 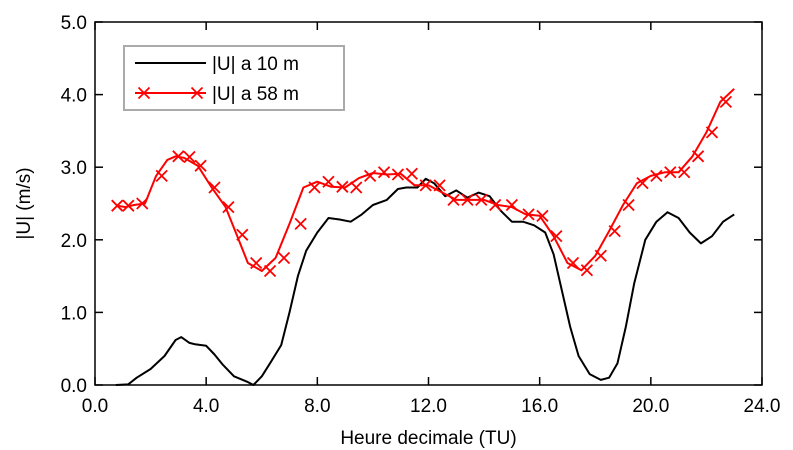 What do you see at coordinates (650, 406) in the screenshot?
I see `x-tick-label: 20.0` at bounding box center [650, 406].